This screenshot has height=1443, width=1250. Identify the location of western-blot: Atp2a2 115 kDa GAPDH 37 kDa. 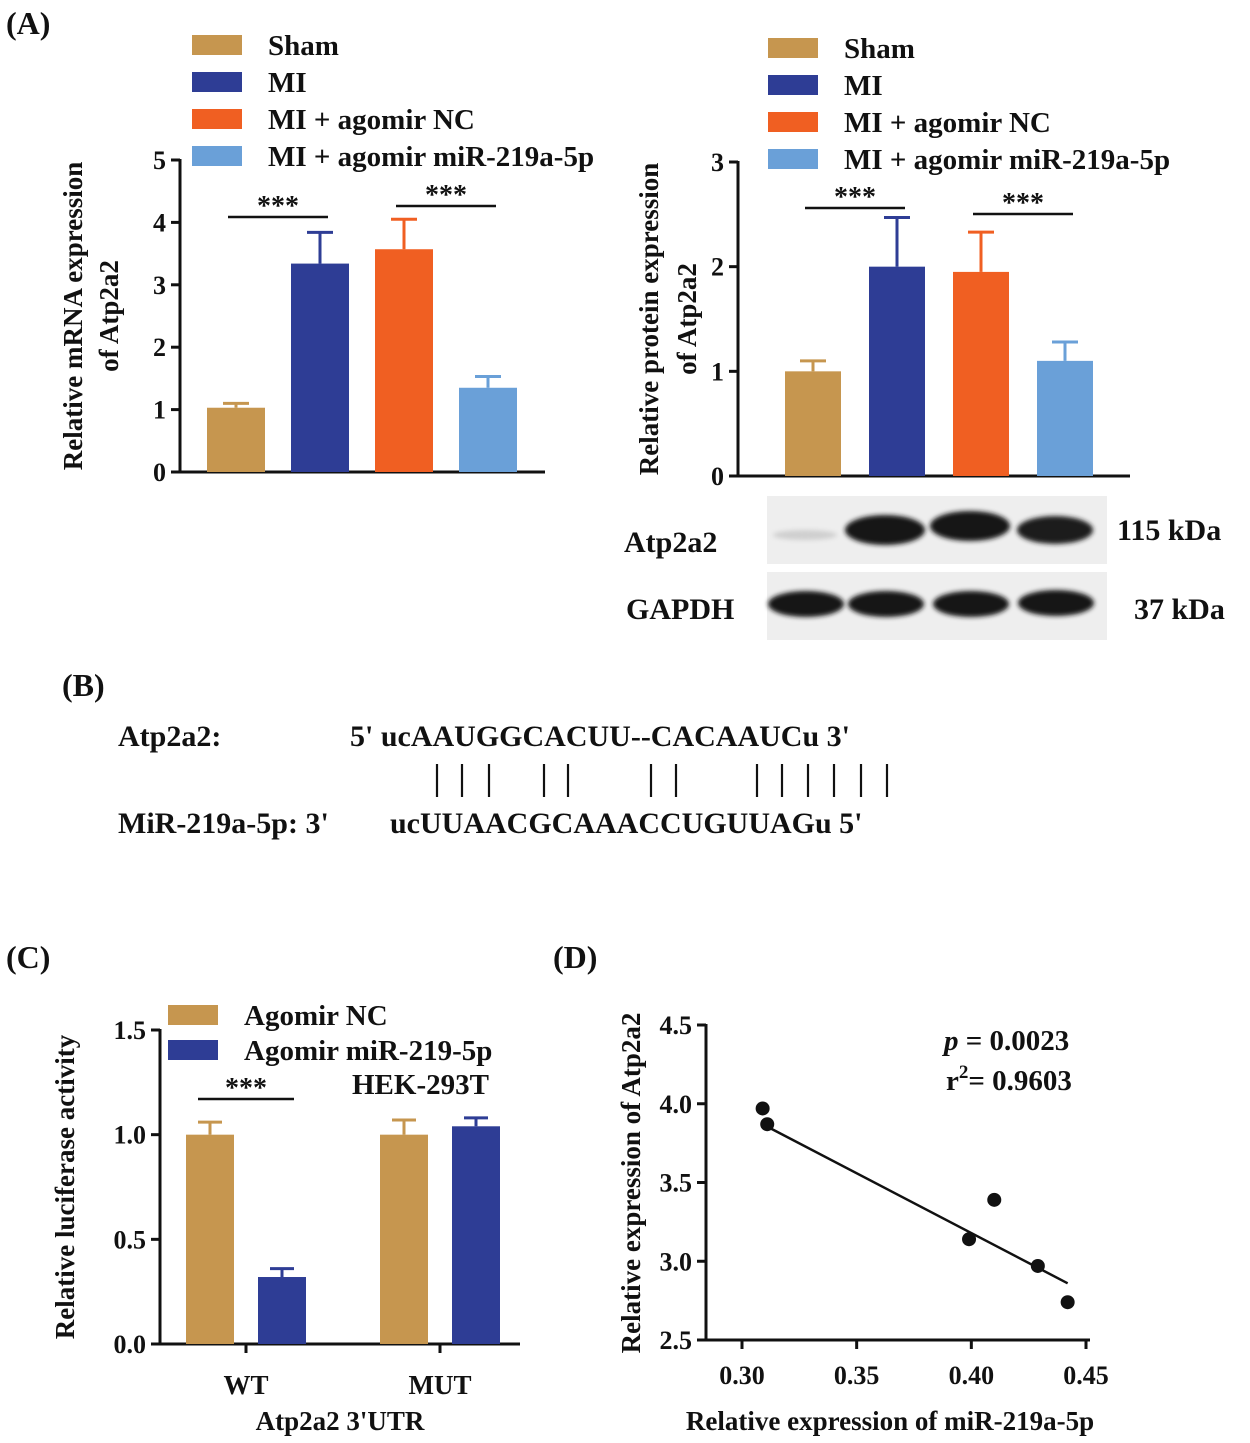
(924, 568).